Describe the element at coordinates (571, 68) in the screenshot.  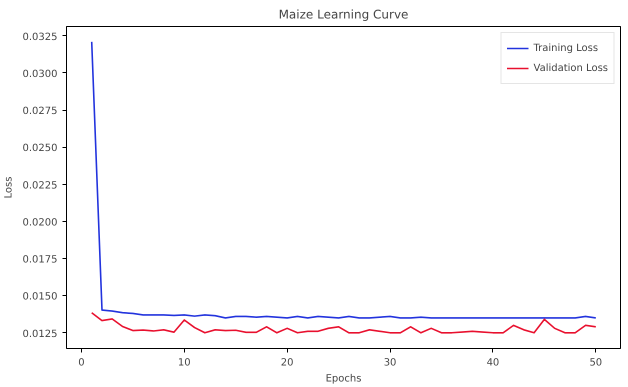
I see `legend-label: Validation Loss` at that location.